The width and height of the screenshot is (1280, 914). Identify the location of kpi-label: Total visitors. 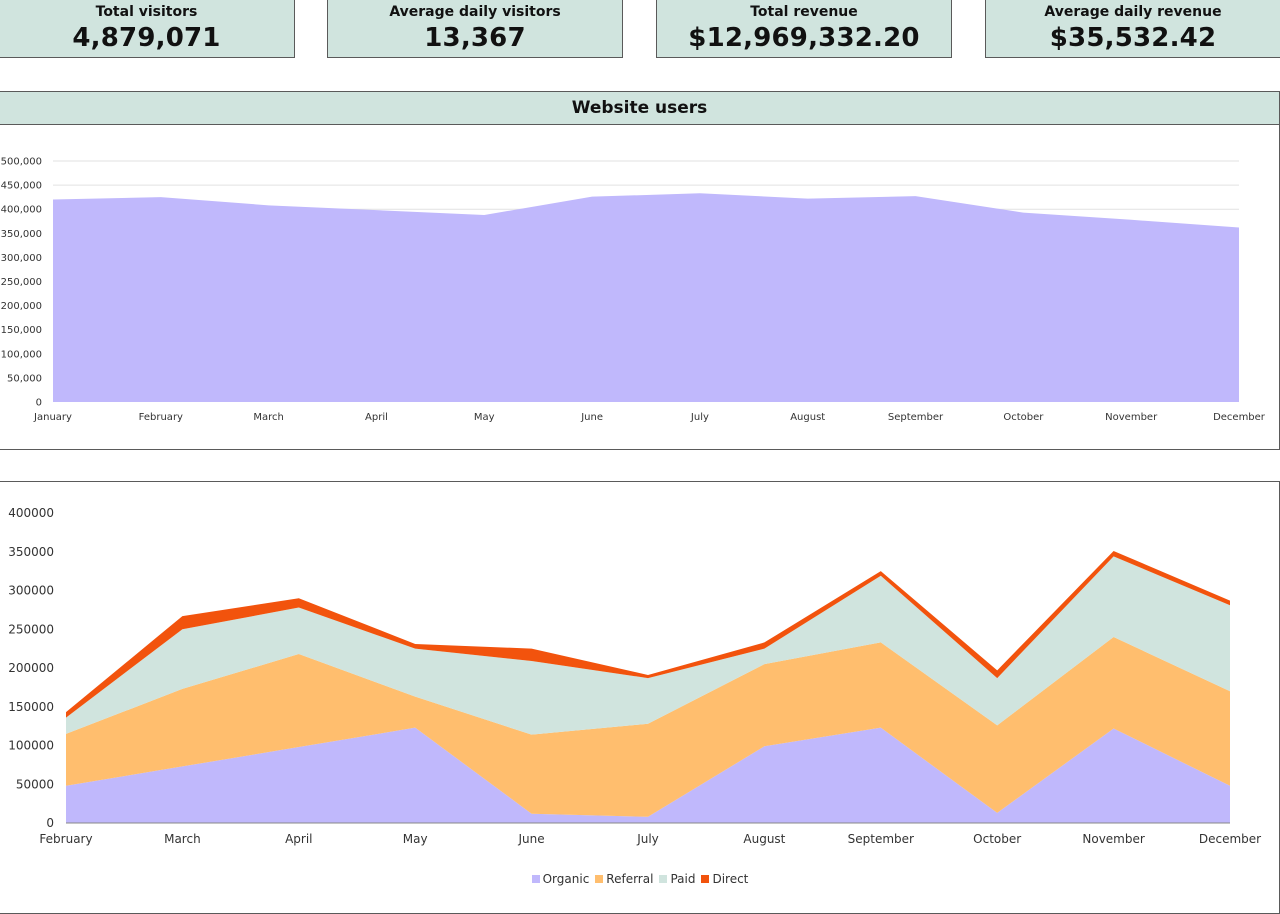
(146, 12).